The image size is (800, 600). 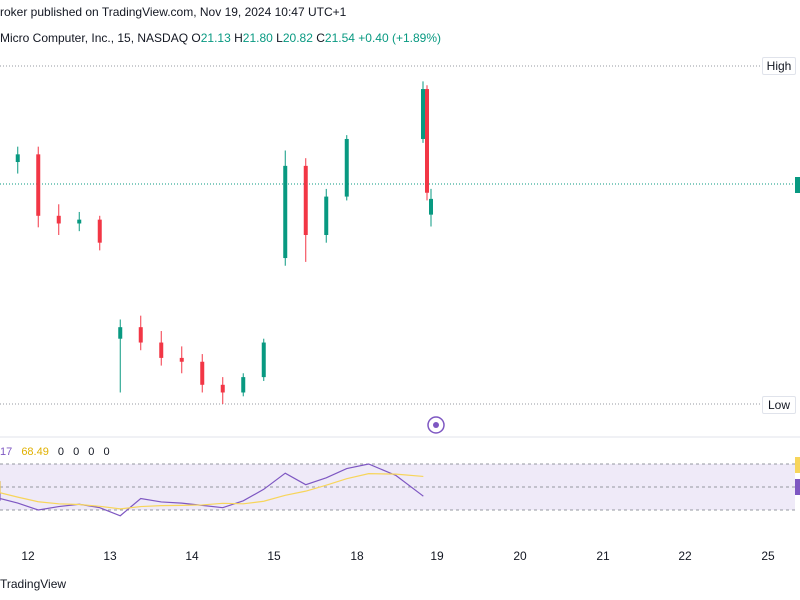 What do you see at coordinates (257, 38) in the screenshot?
I see `high-value: 21.80` at bounding box center [257, 38].